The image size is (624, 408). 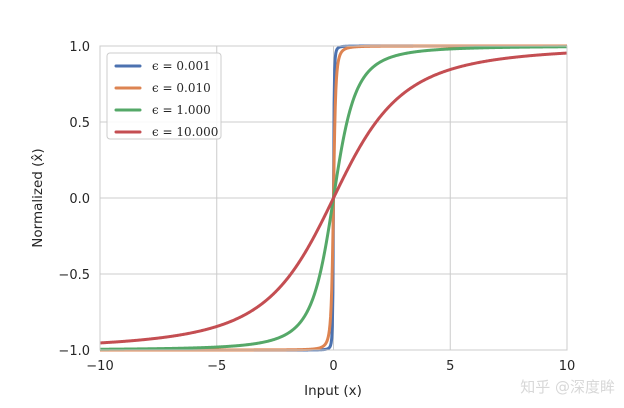 What do you see at coordinates (79, 47) in the screenshot?
I see `y-tick-label: 1.0` at bounding box center [79, 47].